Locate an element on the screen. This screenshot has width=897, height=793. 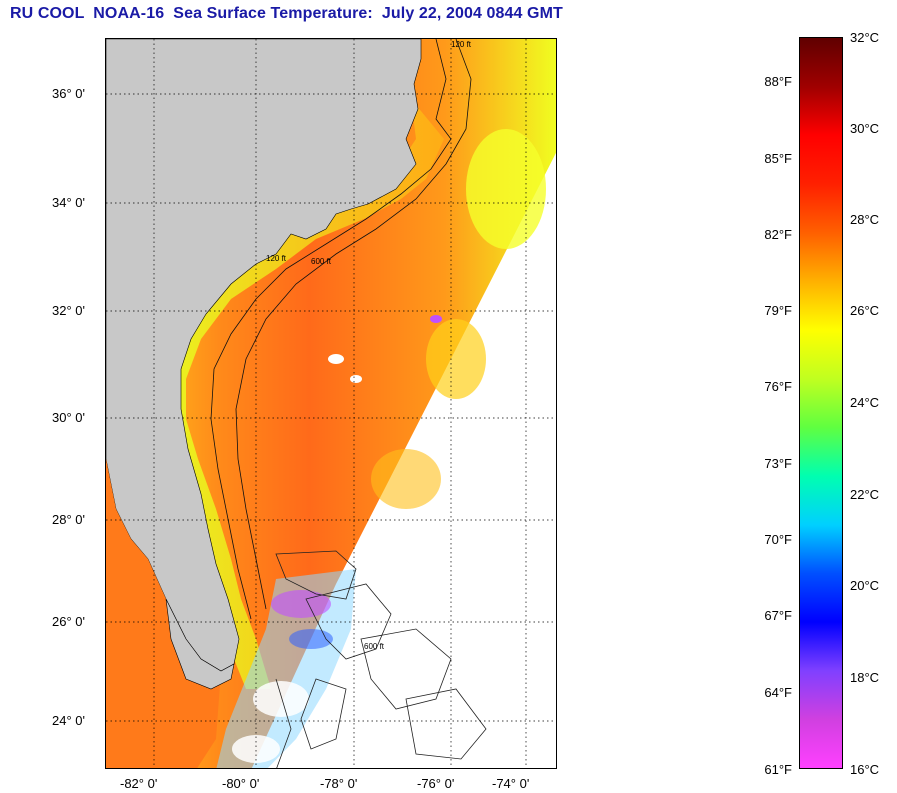
lon-label: -76° 0' is located at coordinates (436, 783).